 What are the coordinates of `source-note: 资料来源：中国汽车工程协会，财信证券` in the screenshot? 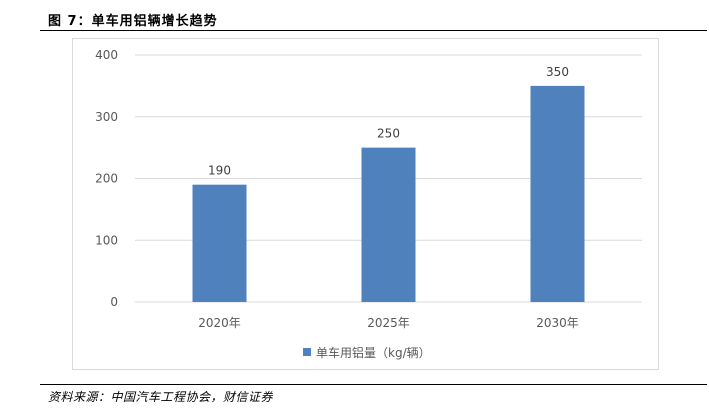 It's located at (161, 397).